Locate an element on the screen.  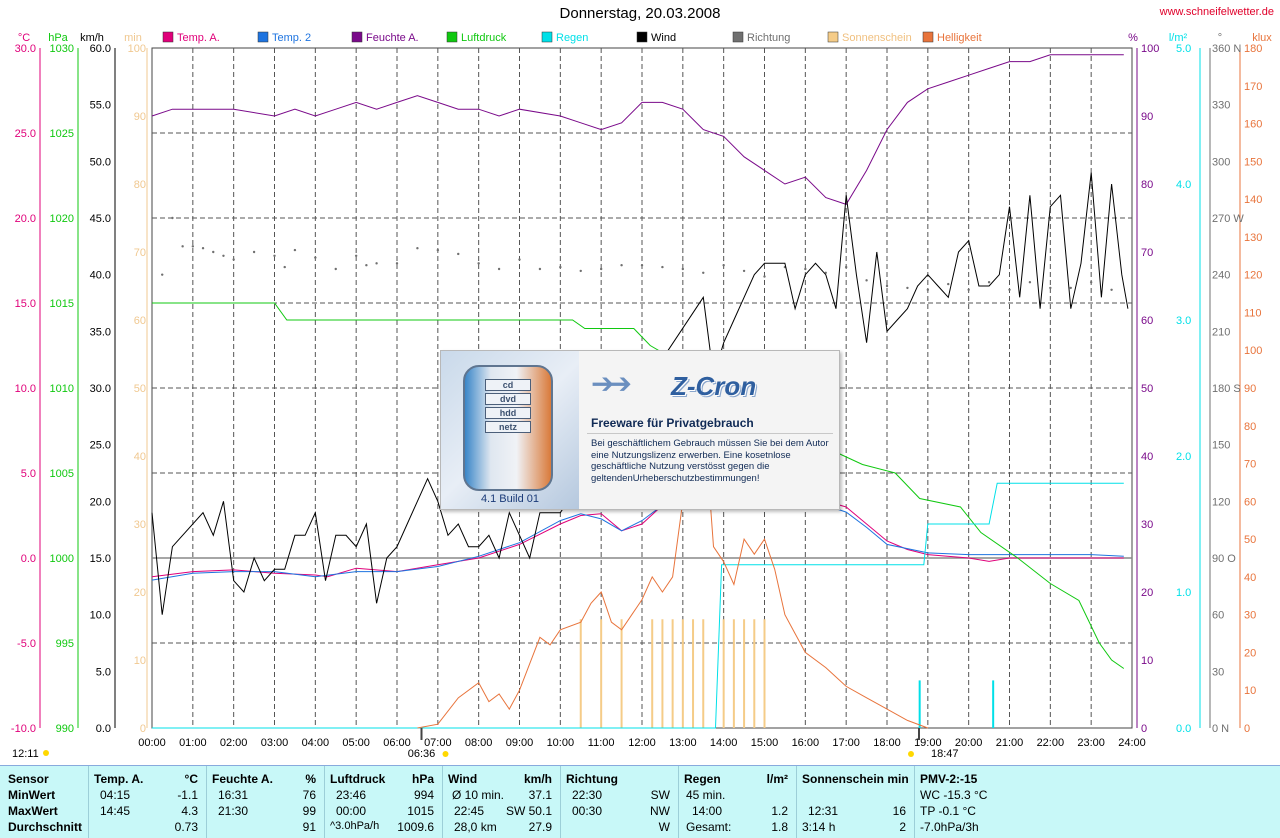
brightness-tick-label: 70 is located at coordinates (1250, 465).